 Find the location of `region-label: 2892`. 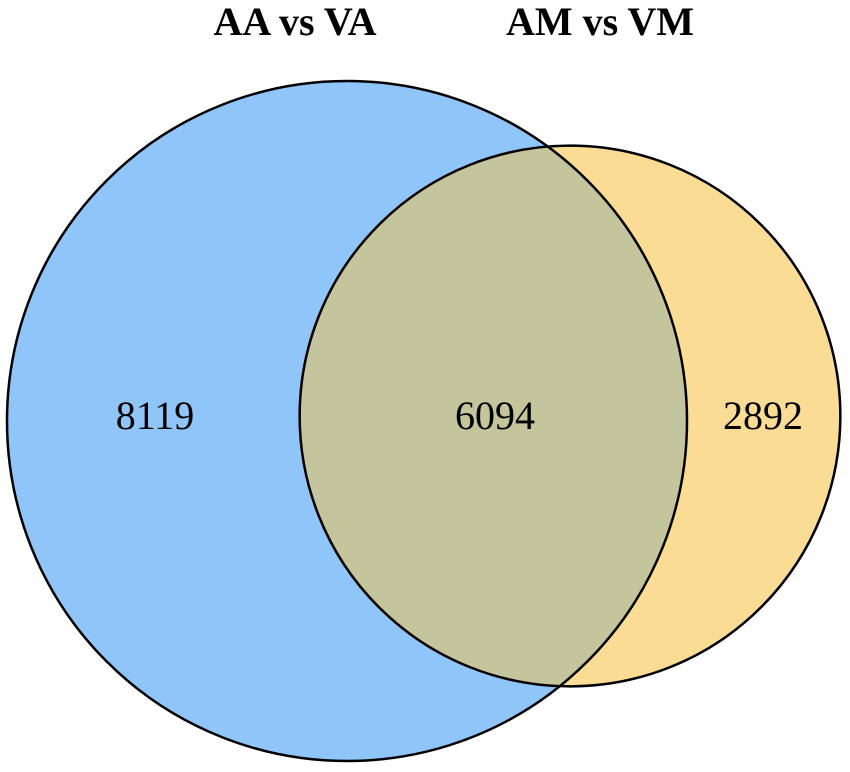

region-label: 2892 is located at coordinates (763, 415).